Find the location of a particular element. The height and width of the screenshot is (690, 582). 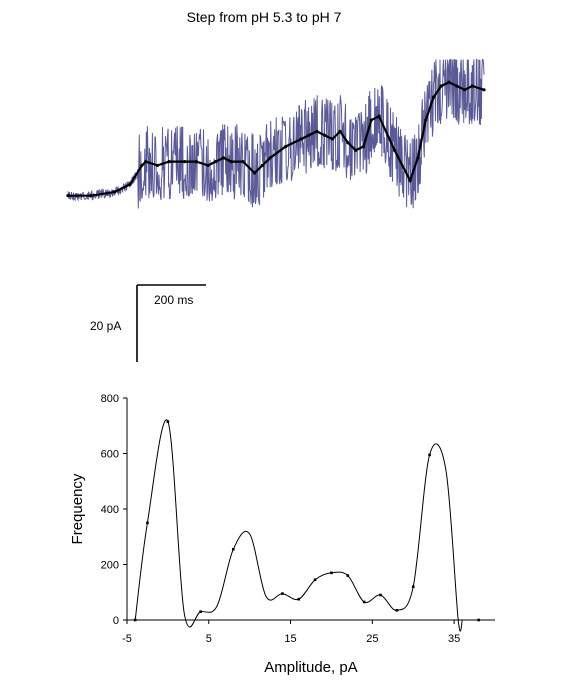

y-tick-label: 800 is located at coordinates (110, 399).